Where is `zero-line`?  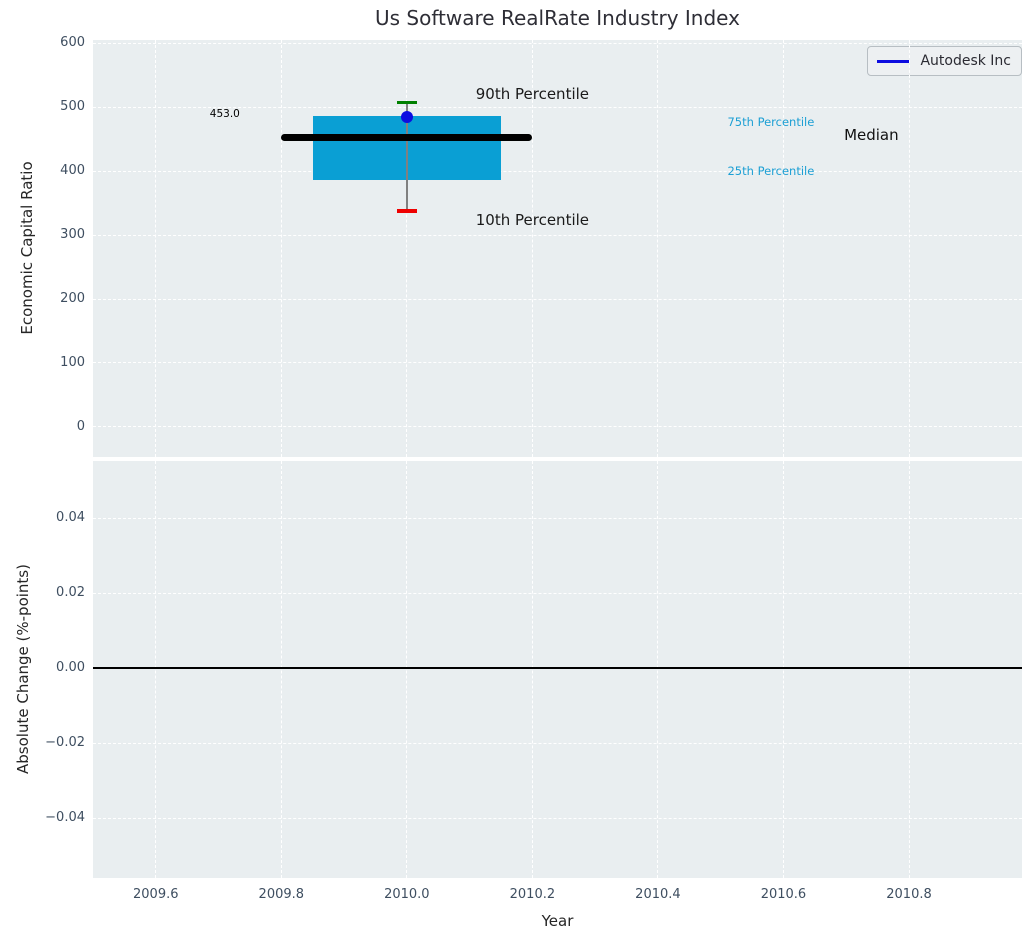 zero-line is located at coordinates (557, 668).